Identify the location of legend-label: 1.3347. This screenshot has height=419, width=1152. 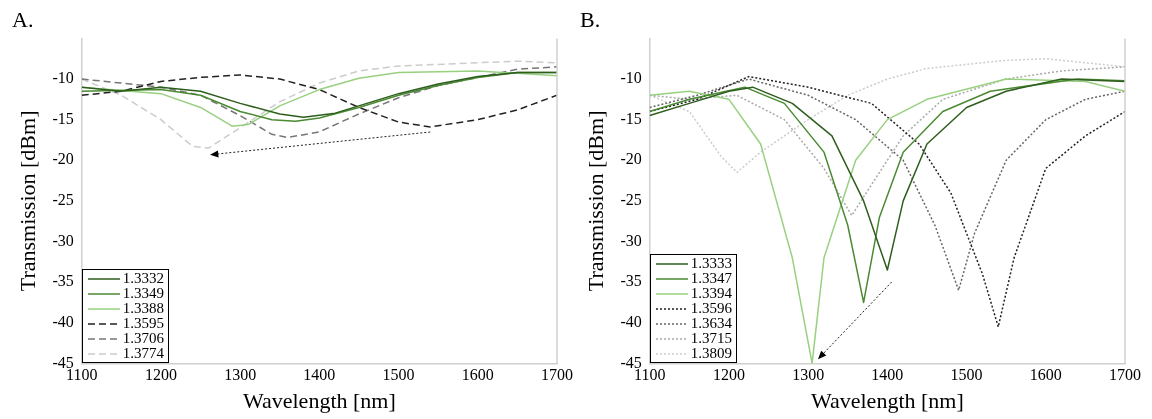
(711, 278).